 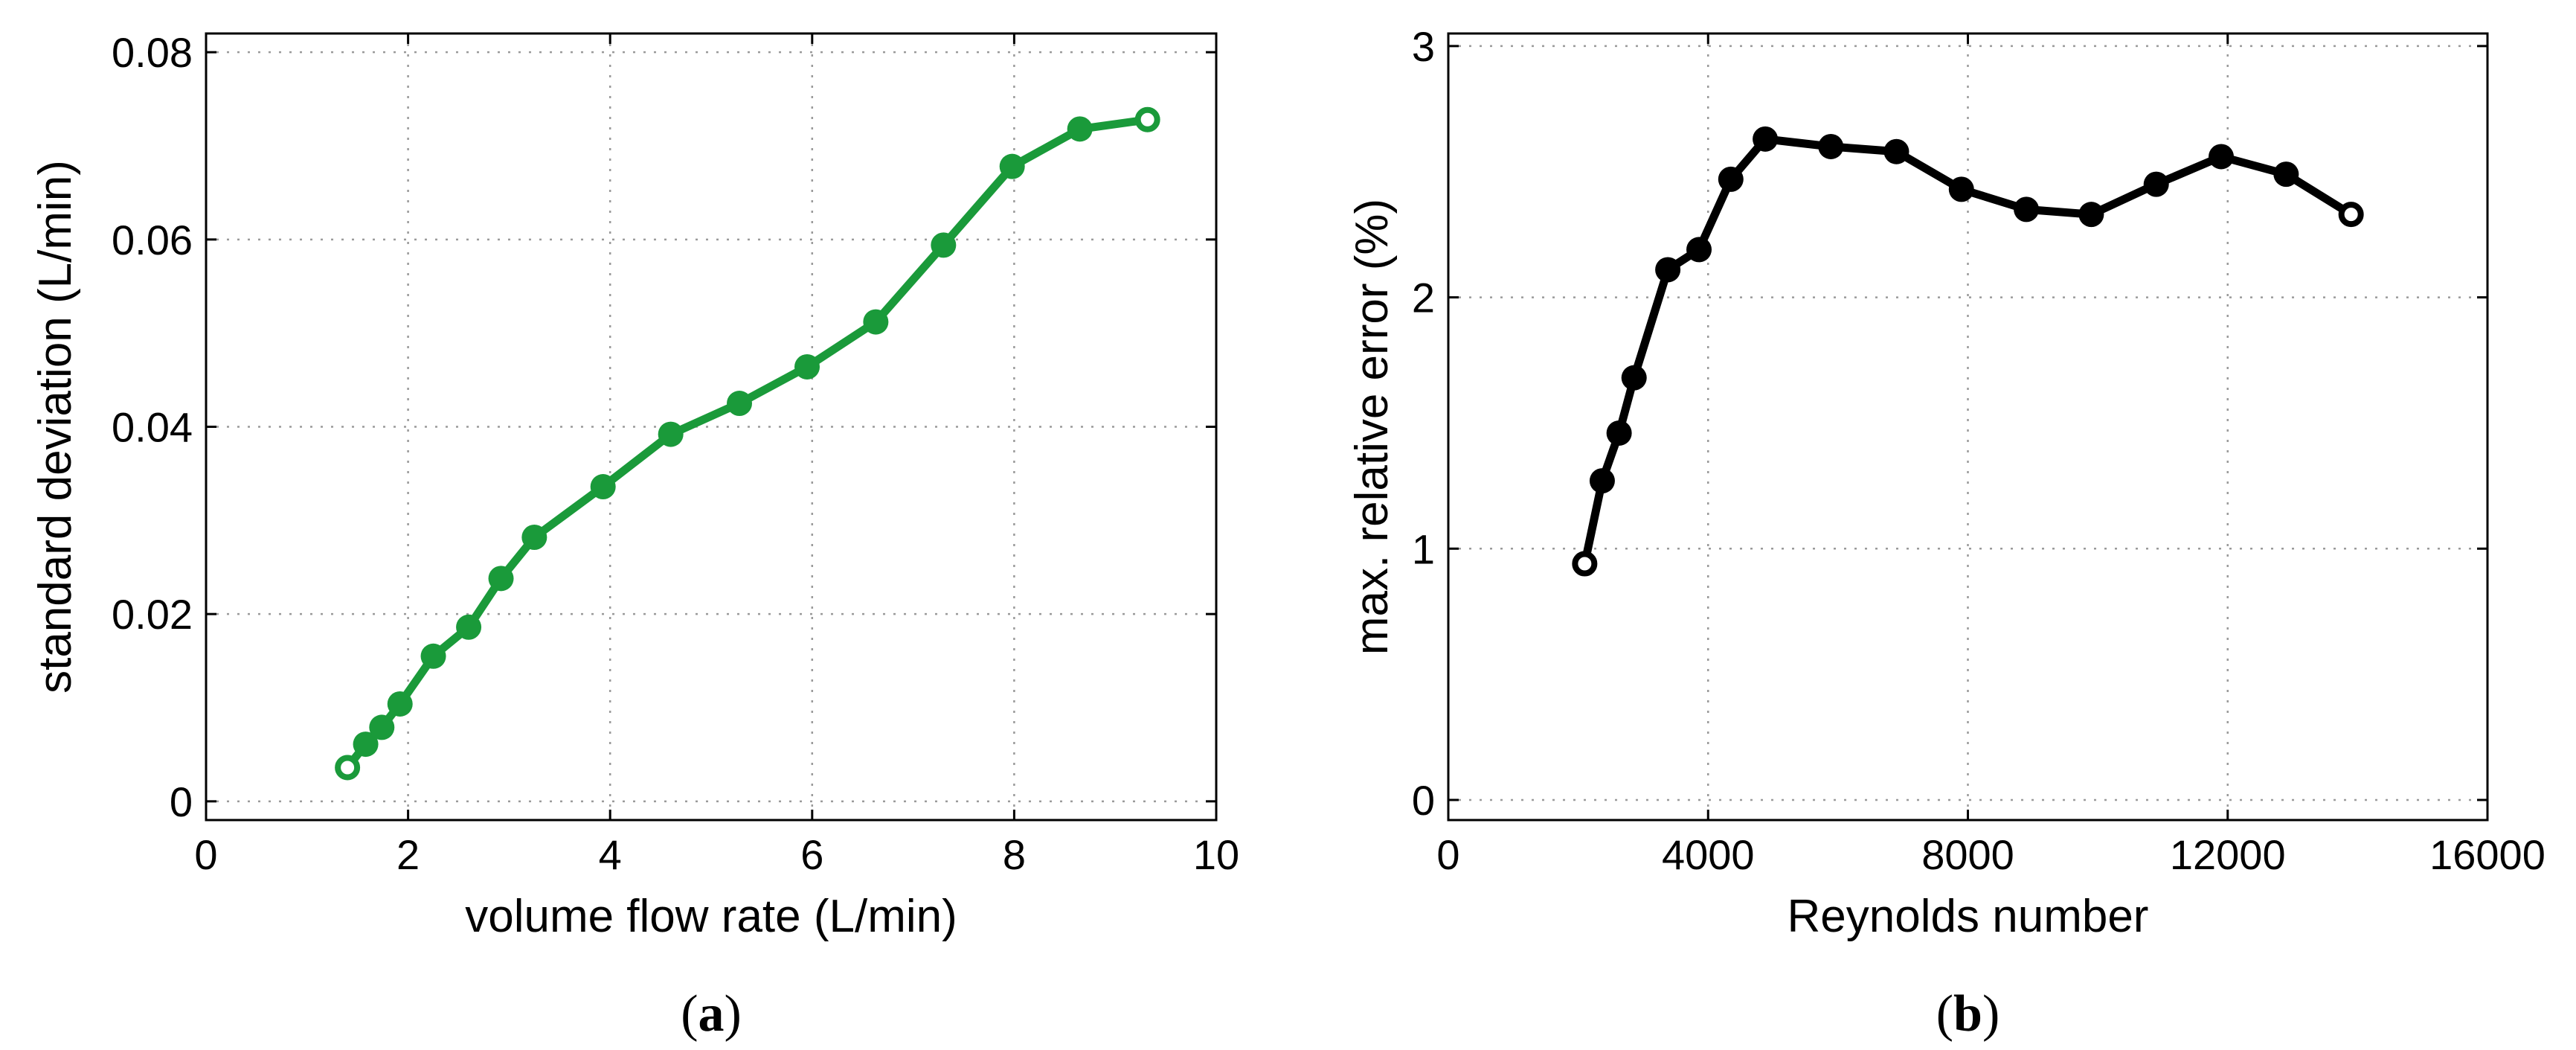 I want to click on x-tick-label: 4000, so click(x=1708, y=855).